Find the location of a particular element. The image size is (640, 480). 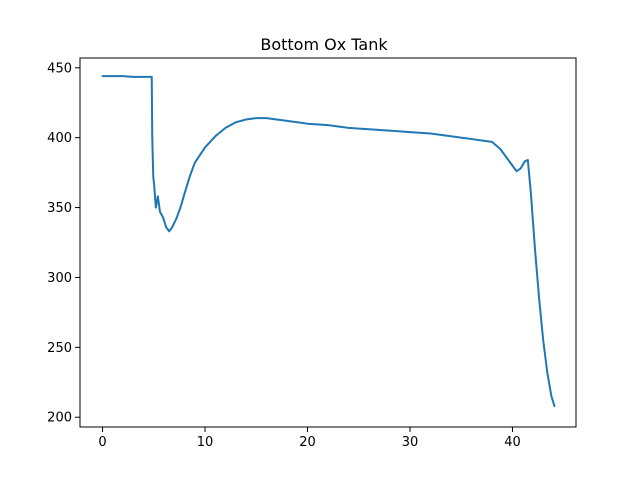

x-tick-label: 30 is located at coordinates (410, 442).